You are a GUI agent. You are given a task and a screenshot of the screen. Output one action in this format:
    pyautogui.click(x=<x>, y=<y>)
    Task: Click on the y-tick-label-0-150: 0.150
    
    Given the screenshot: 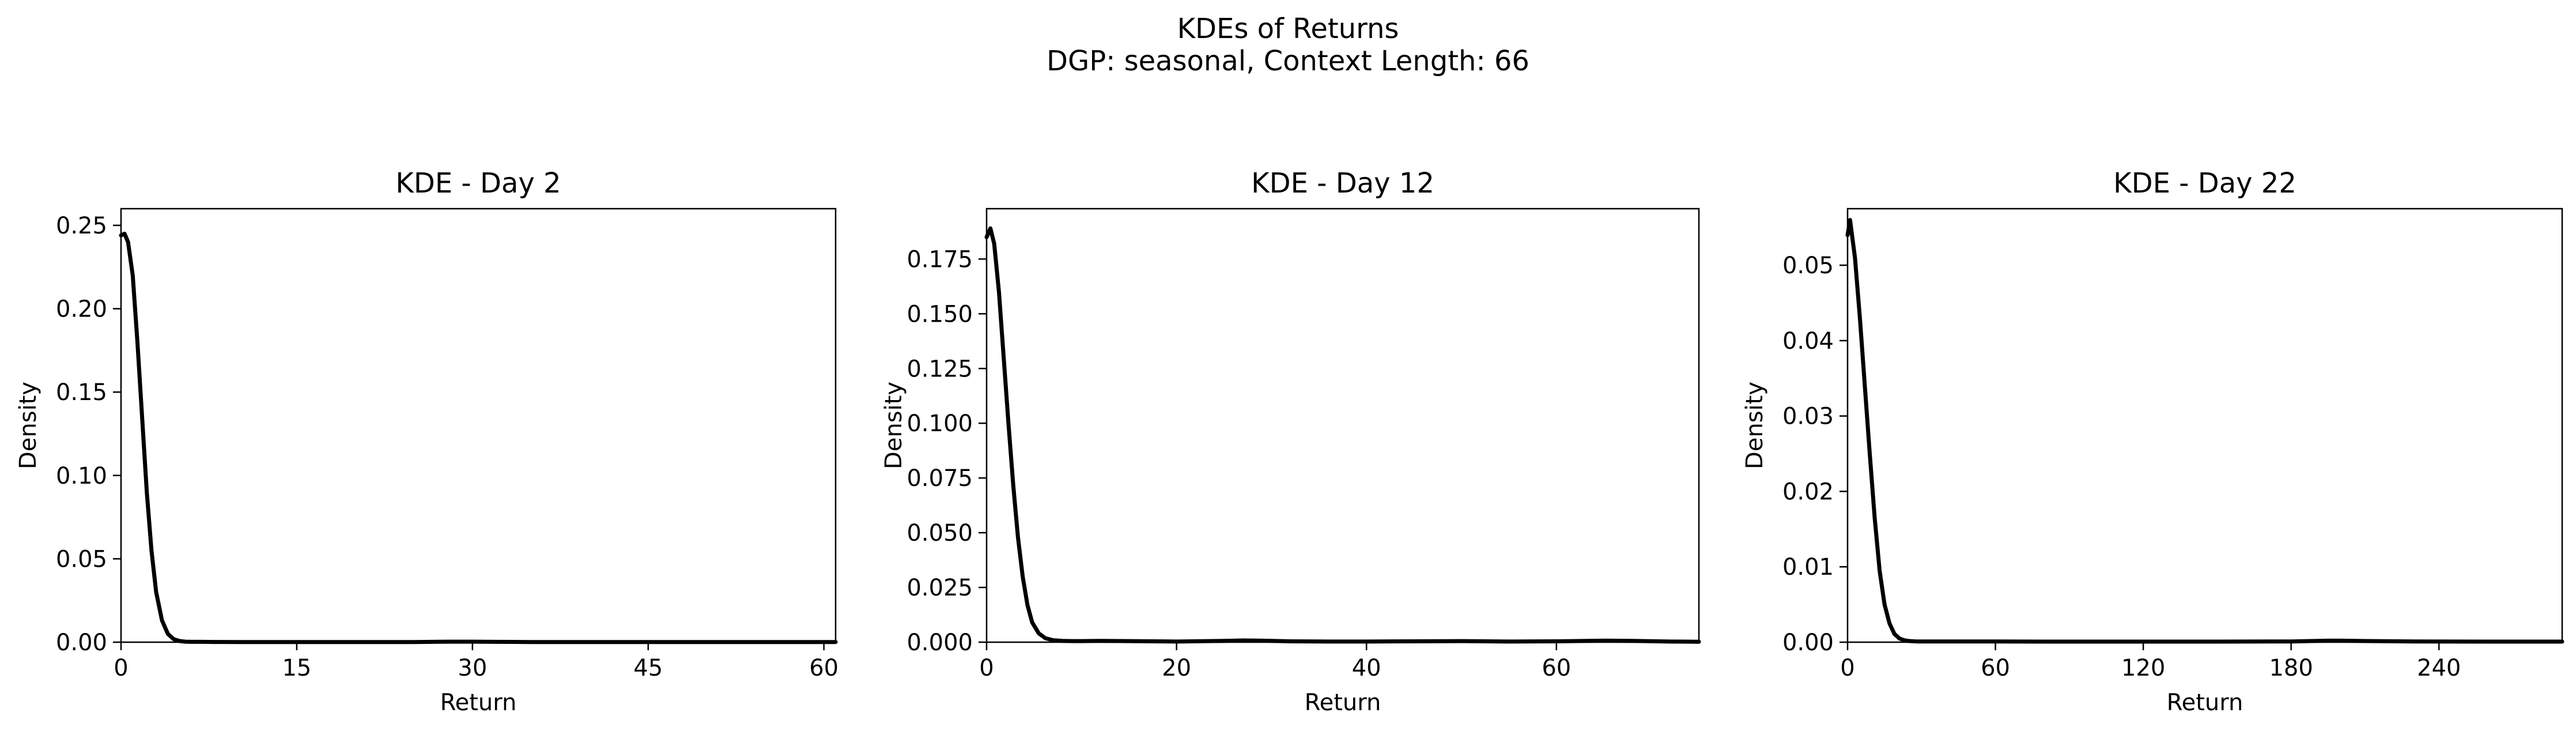 What is the action you would take?
    pyautogui.click(x=939, y=314)
    